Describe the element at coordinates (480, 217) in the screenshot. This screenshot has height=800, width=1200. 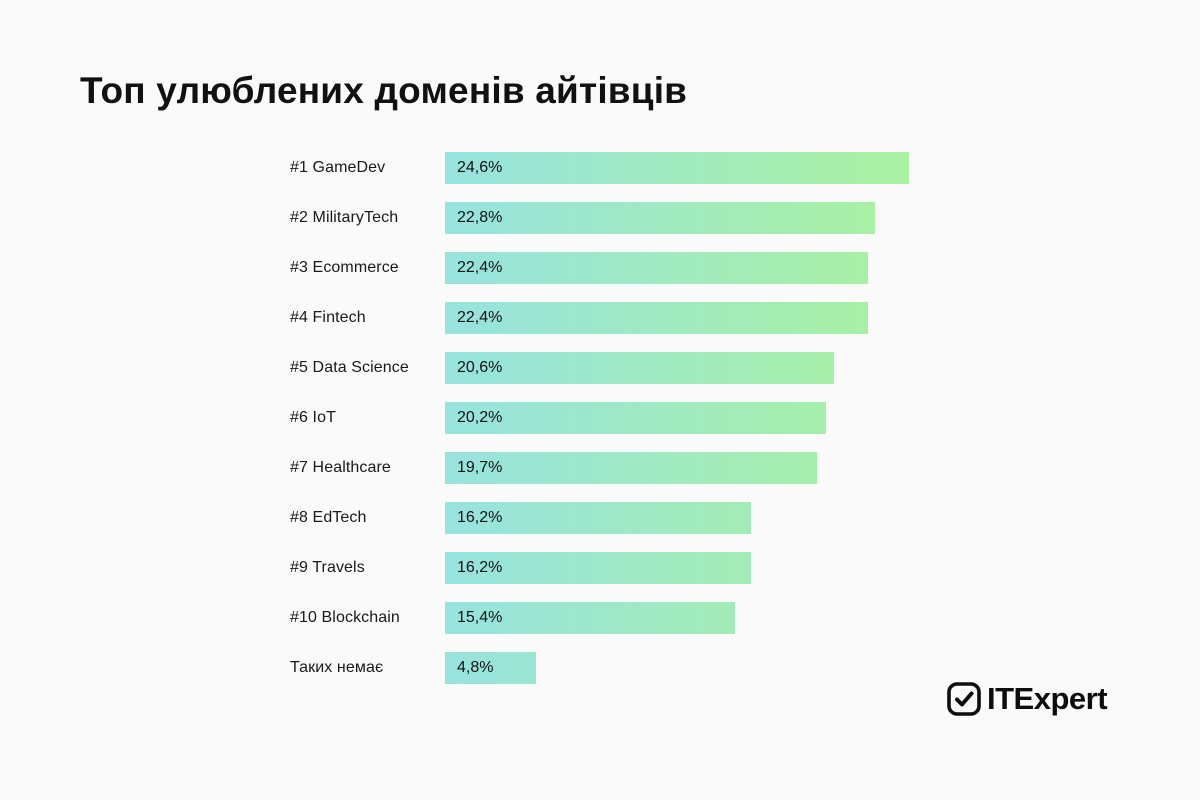
I see `value-label: 22,8%` at that location.